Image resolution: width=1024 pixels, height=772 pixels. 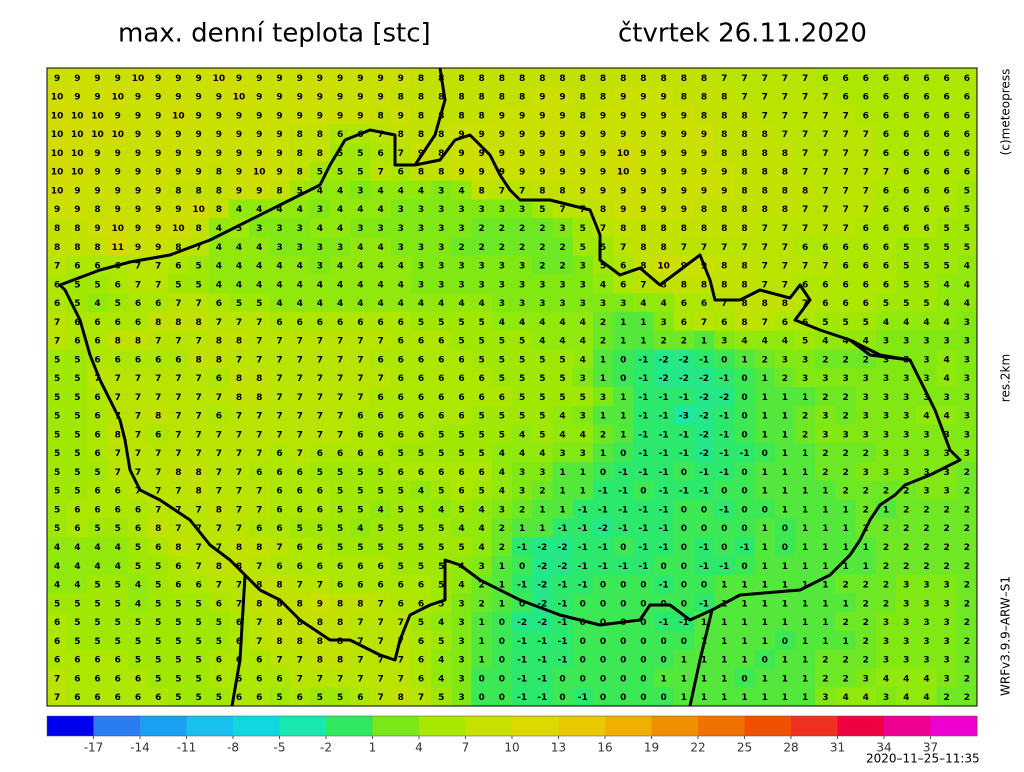 I want to click on cell-value: 1, so click(x=805, y=623).